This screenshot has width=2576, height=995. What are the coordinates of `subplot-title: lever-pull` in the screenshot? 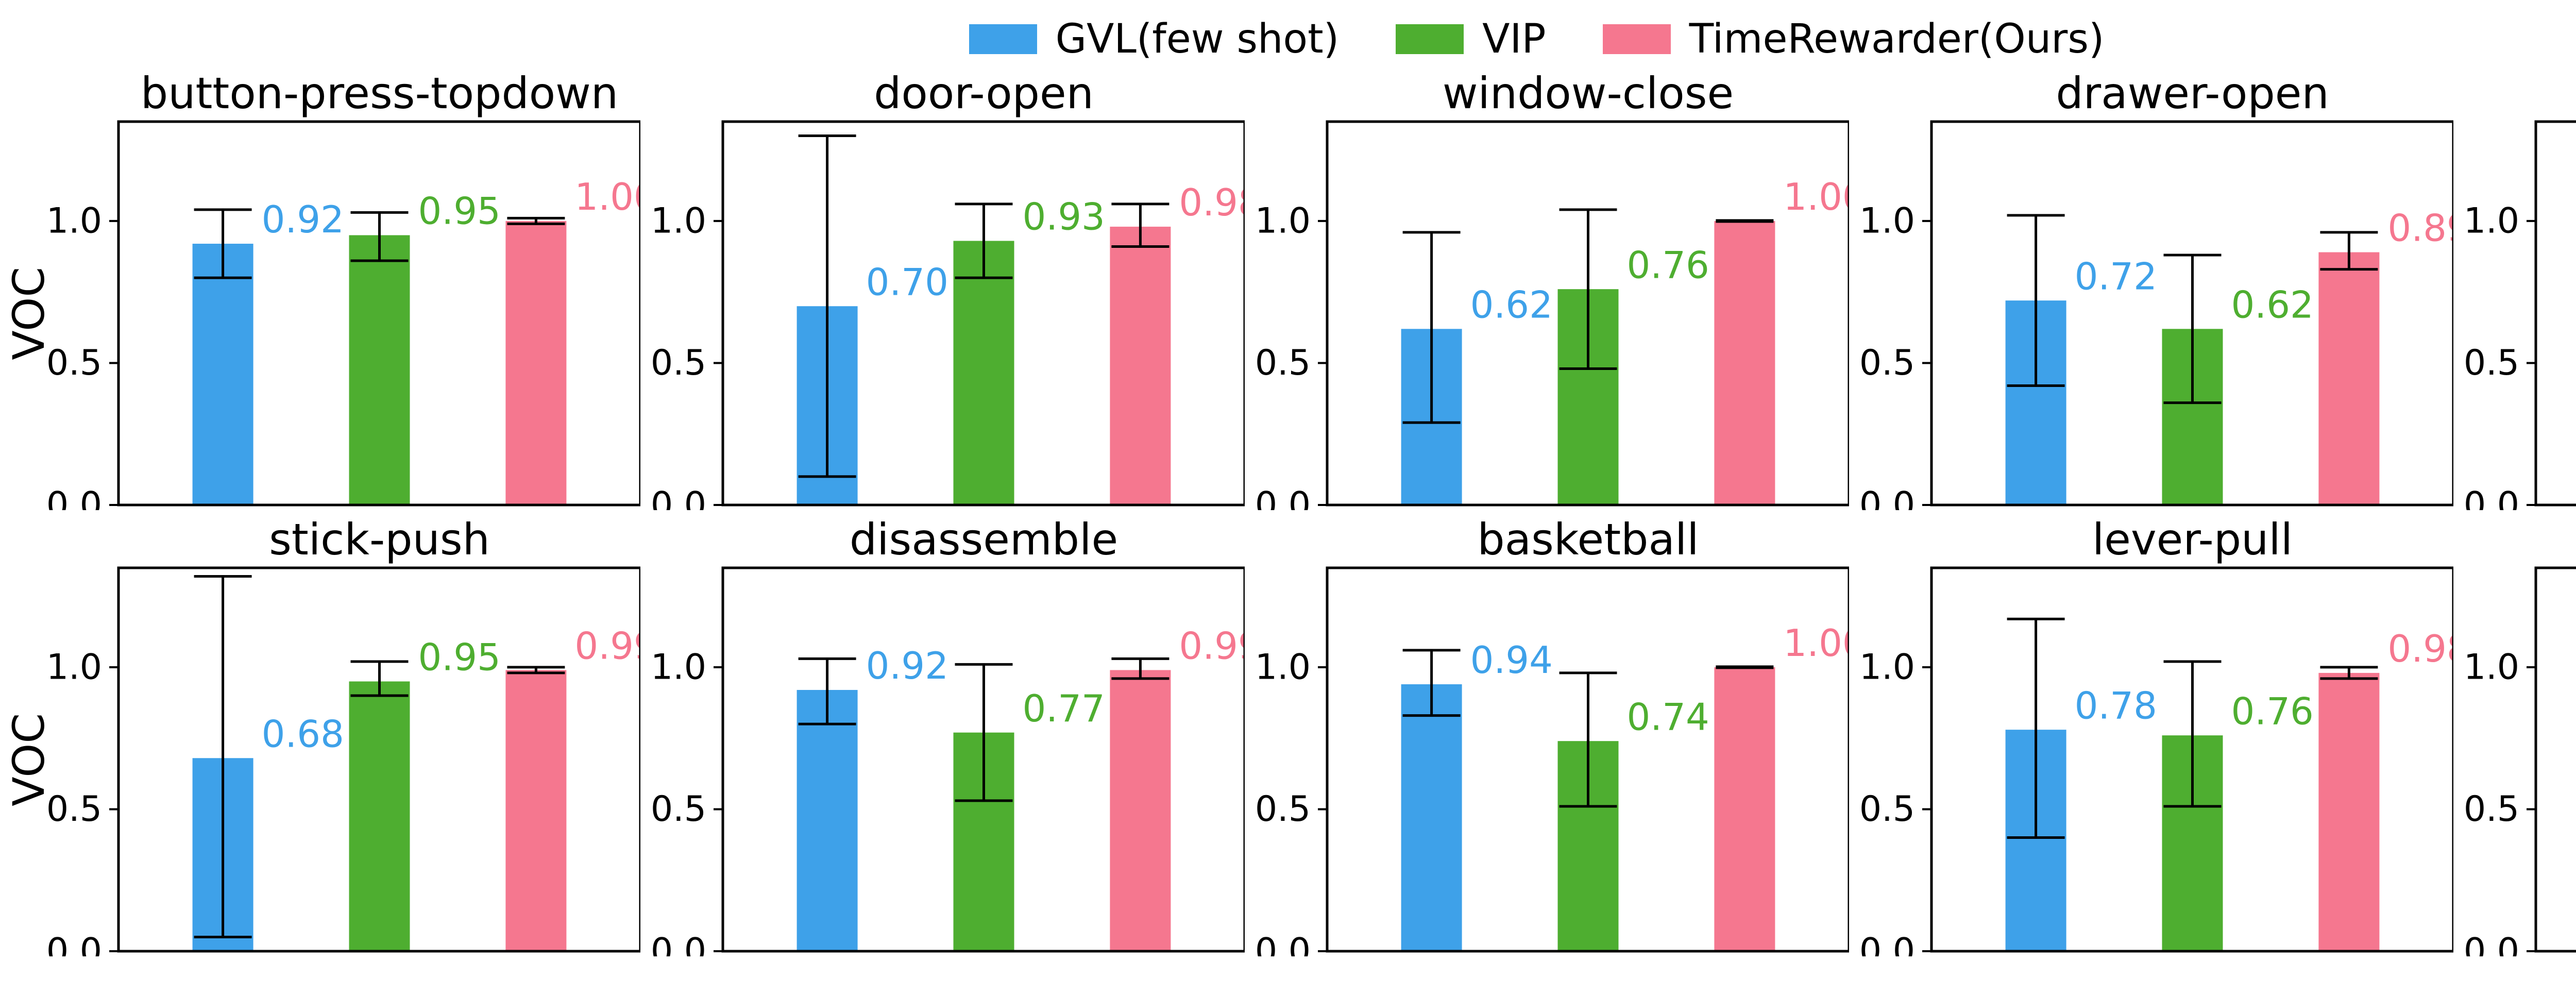 It's located at (2192, 540).